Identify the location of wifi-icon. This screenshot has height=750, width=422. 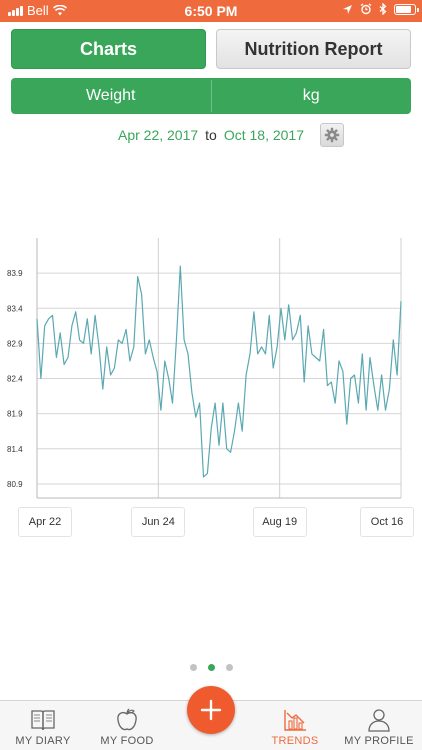
(59, 10).